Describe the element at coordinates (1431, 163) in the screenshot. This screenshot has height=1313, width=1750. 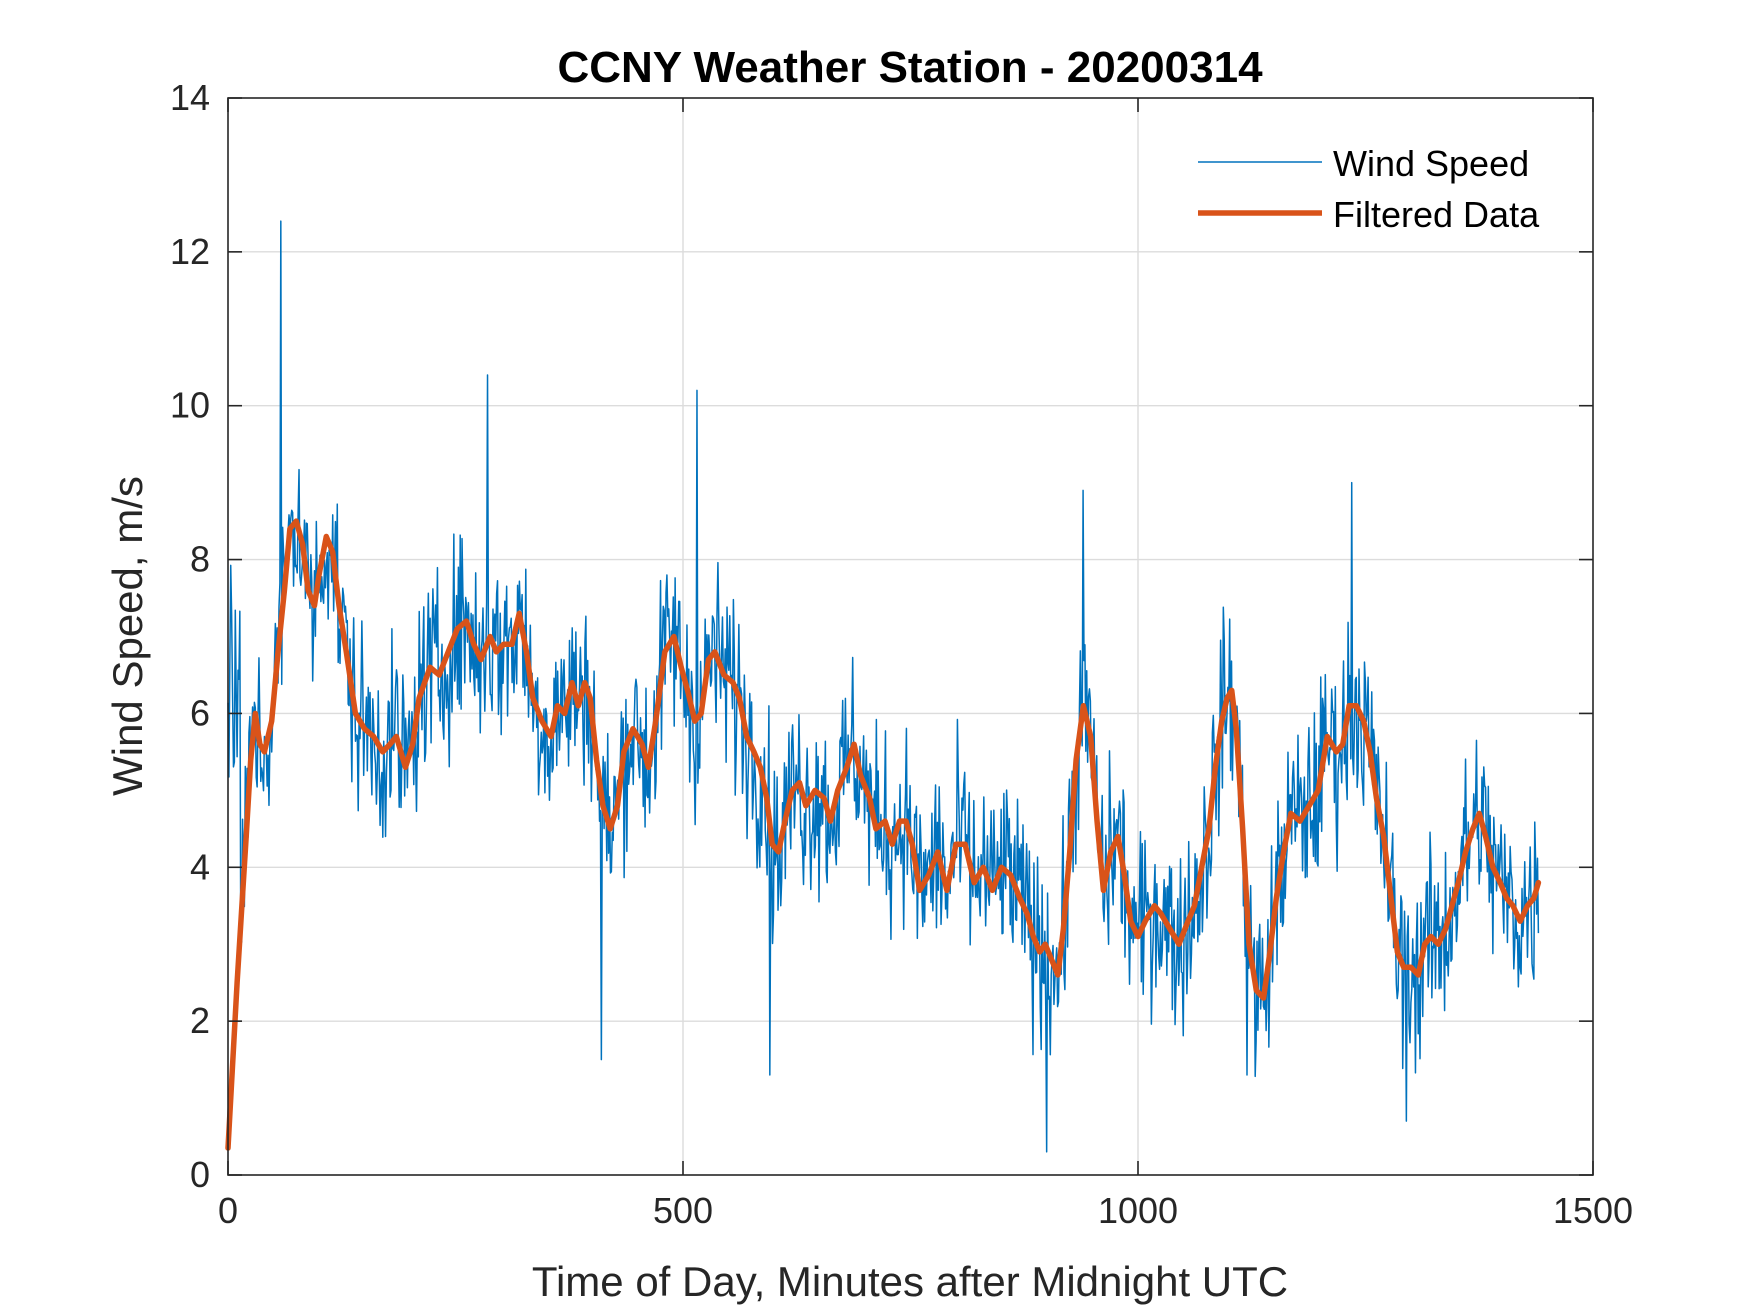
I see `legend-label-wind-speed: Wind Speed` at that location.